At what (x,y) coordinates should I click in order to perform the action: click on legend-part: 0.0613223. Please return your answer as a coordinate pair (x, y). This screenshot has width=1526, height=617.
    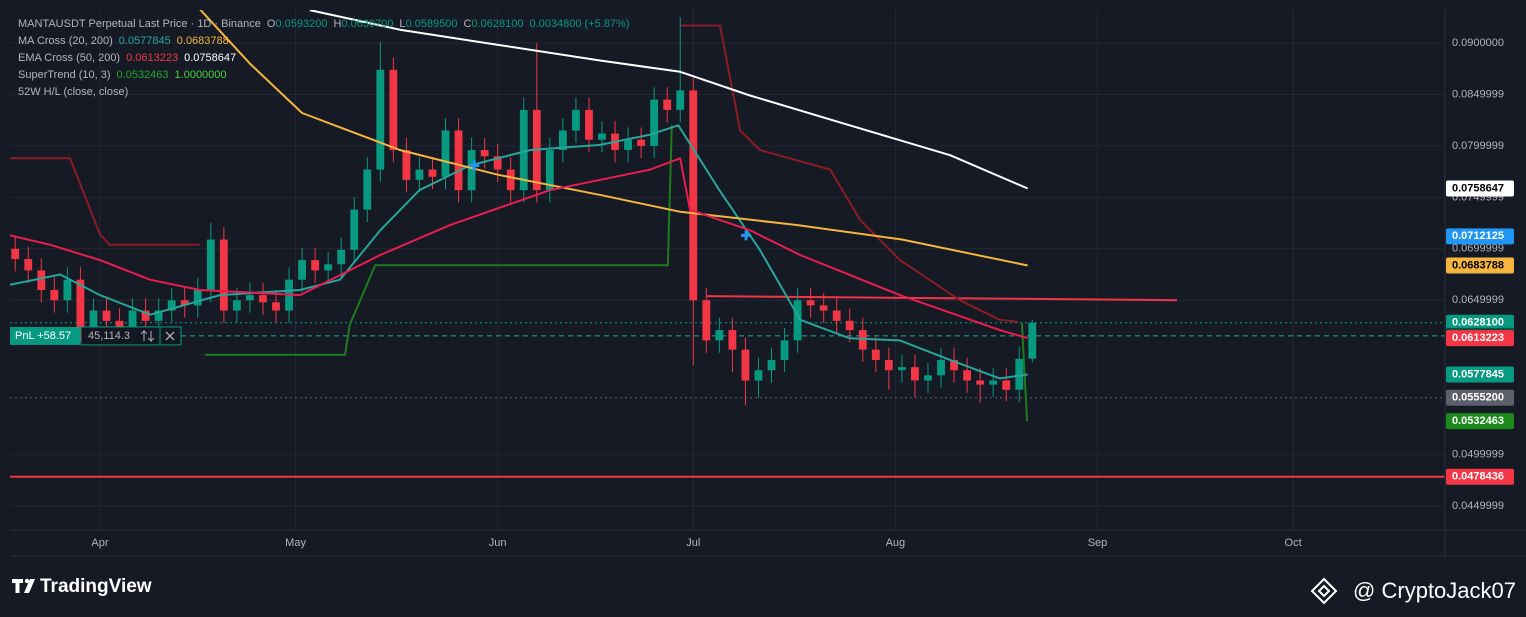
    Looking at the image, I should click on (152, 58).